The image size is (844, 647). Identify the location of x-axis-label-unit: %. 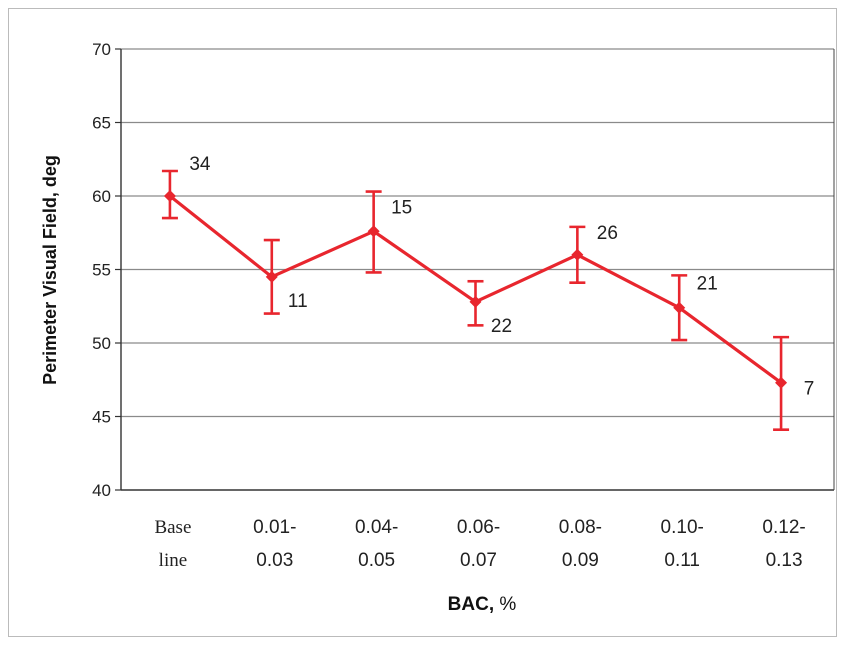
(505, 604).